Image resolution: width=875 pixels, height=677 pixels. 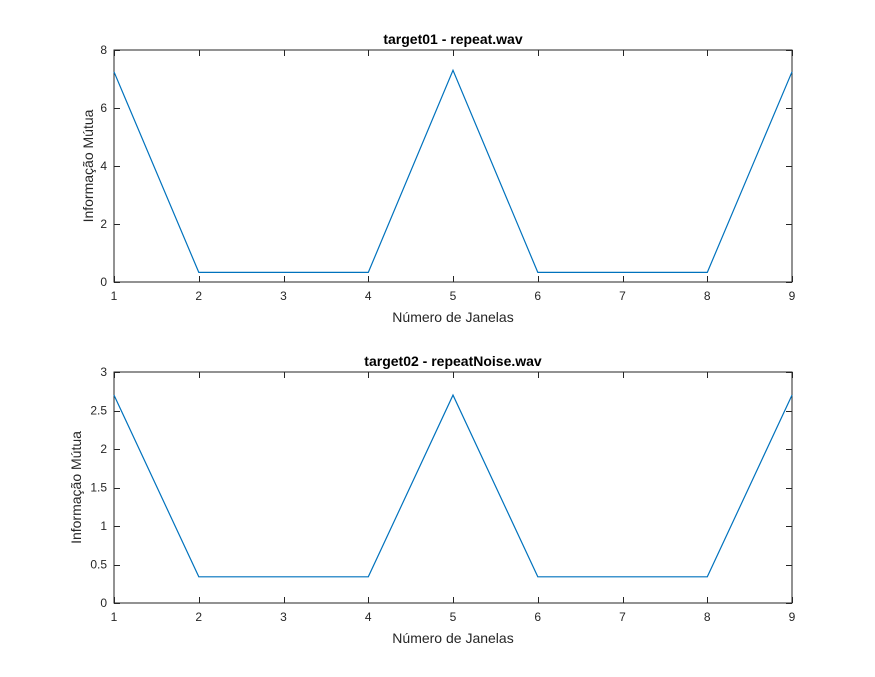 I want to click on y-tick-label: 8, so click(x=103, y=50).